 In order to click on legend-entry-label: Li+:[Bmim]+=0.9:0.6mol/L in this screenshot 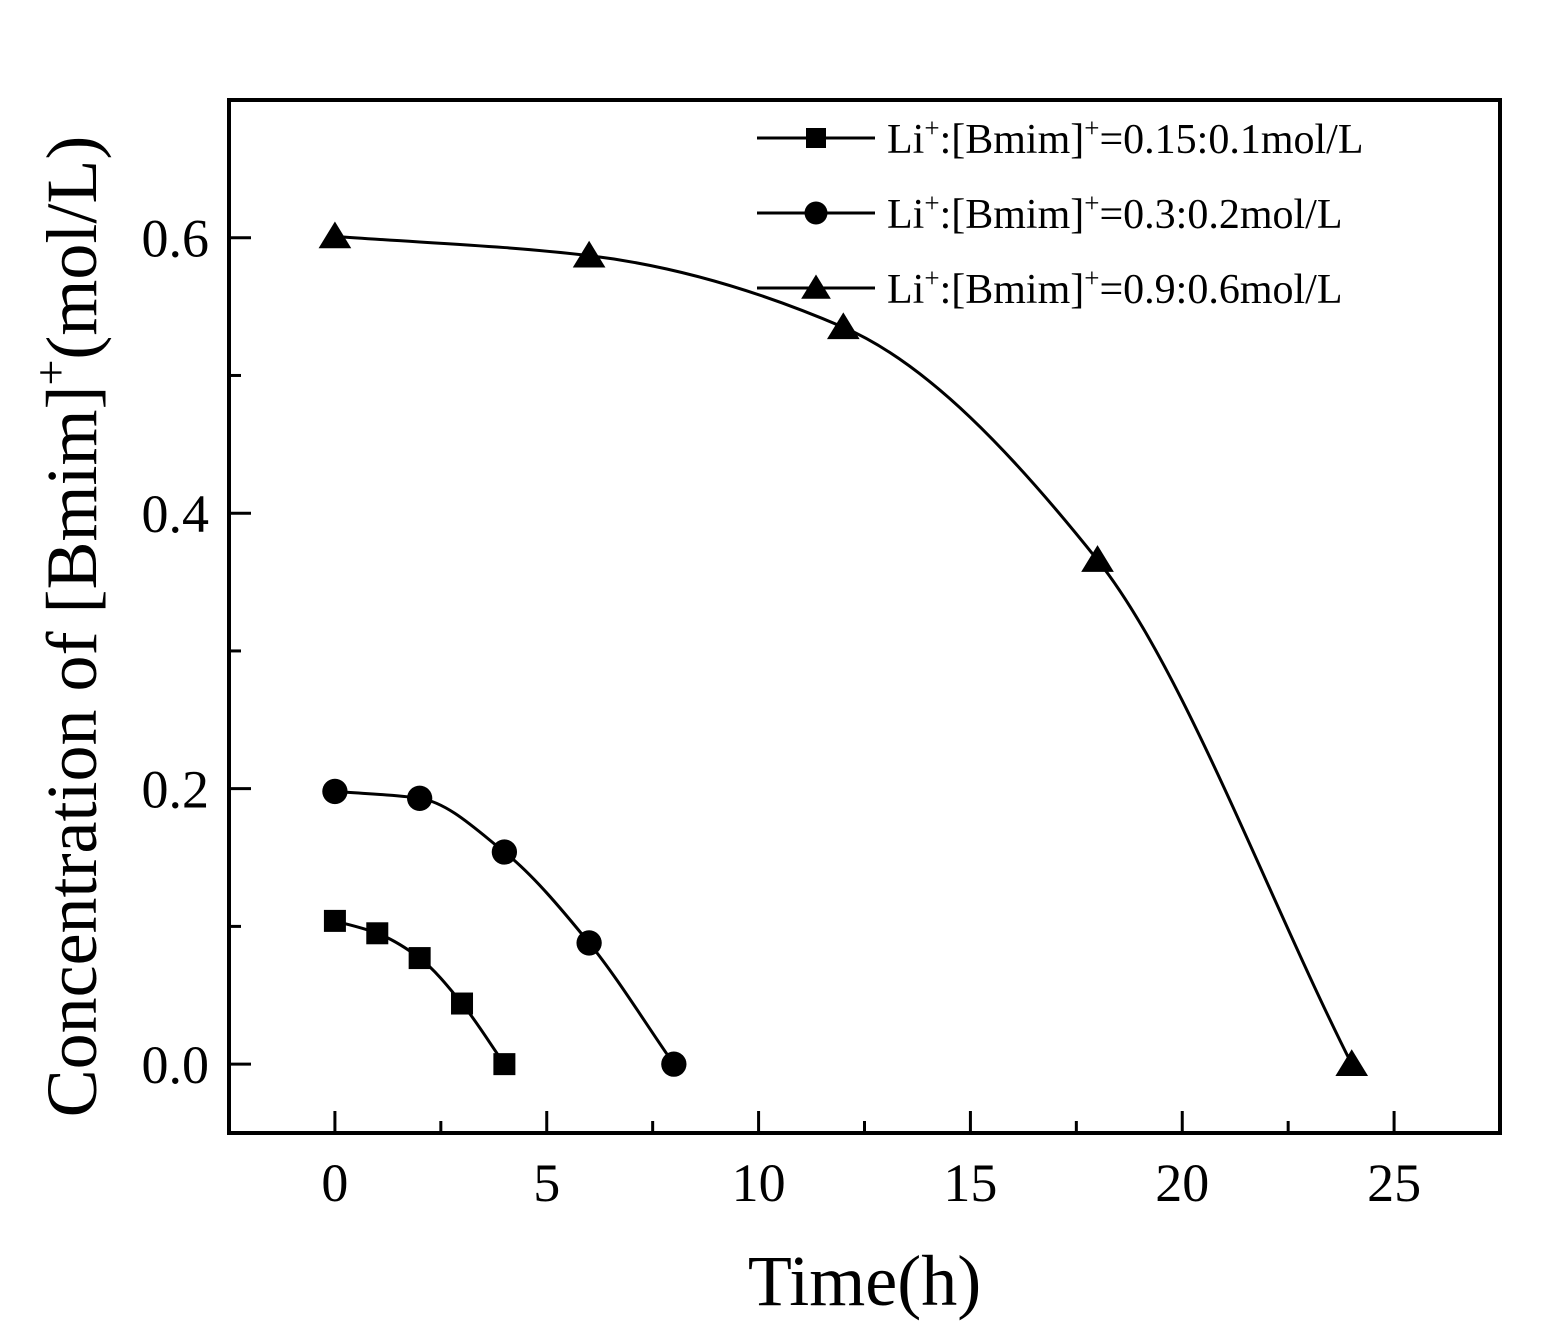, I will do `click(1115, 288)`.